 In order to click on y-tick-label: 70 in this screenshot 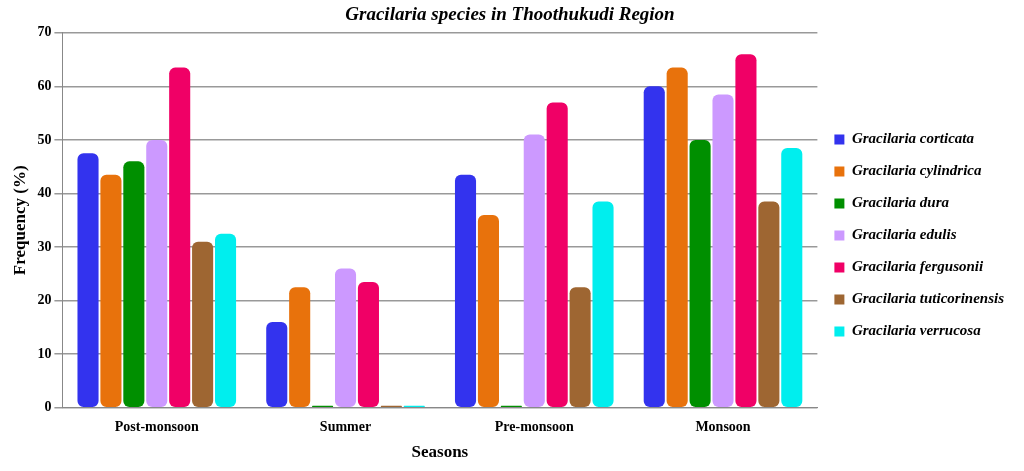, I will do `click(44, 32)`.